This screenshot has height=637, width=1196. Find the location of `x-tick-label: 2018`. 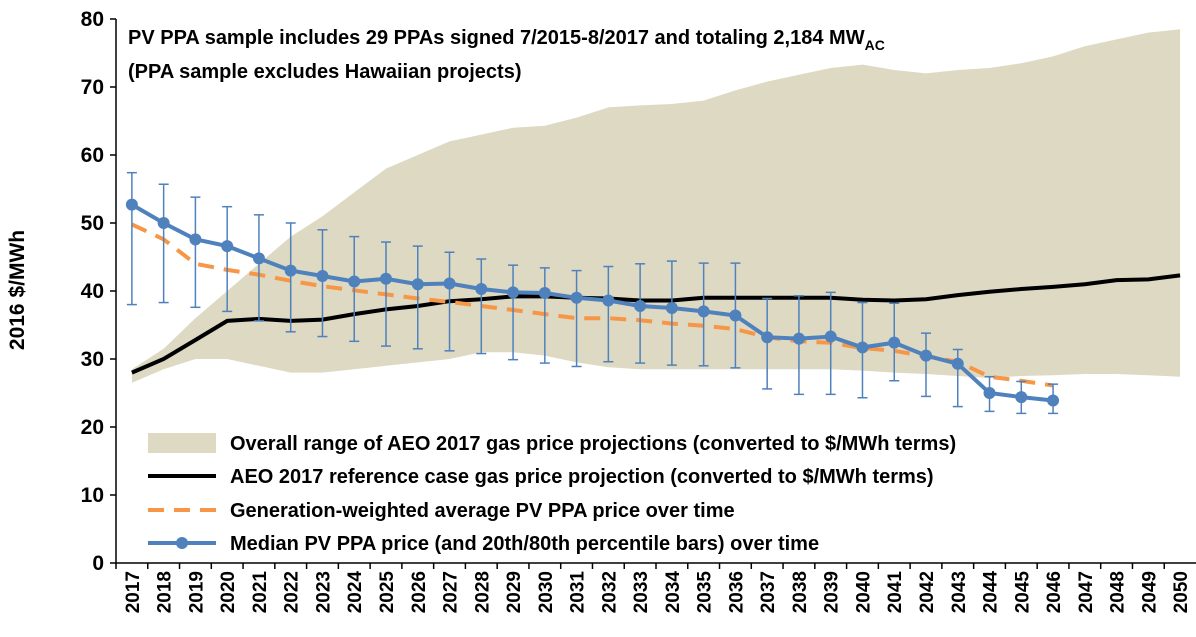

x-tick-label: 2018 is located at coordinates (165, 592).